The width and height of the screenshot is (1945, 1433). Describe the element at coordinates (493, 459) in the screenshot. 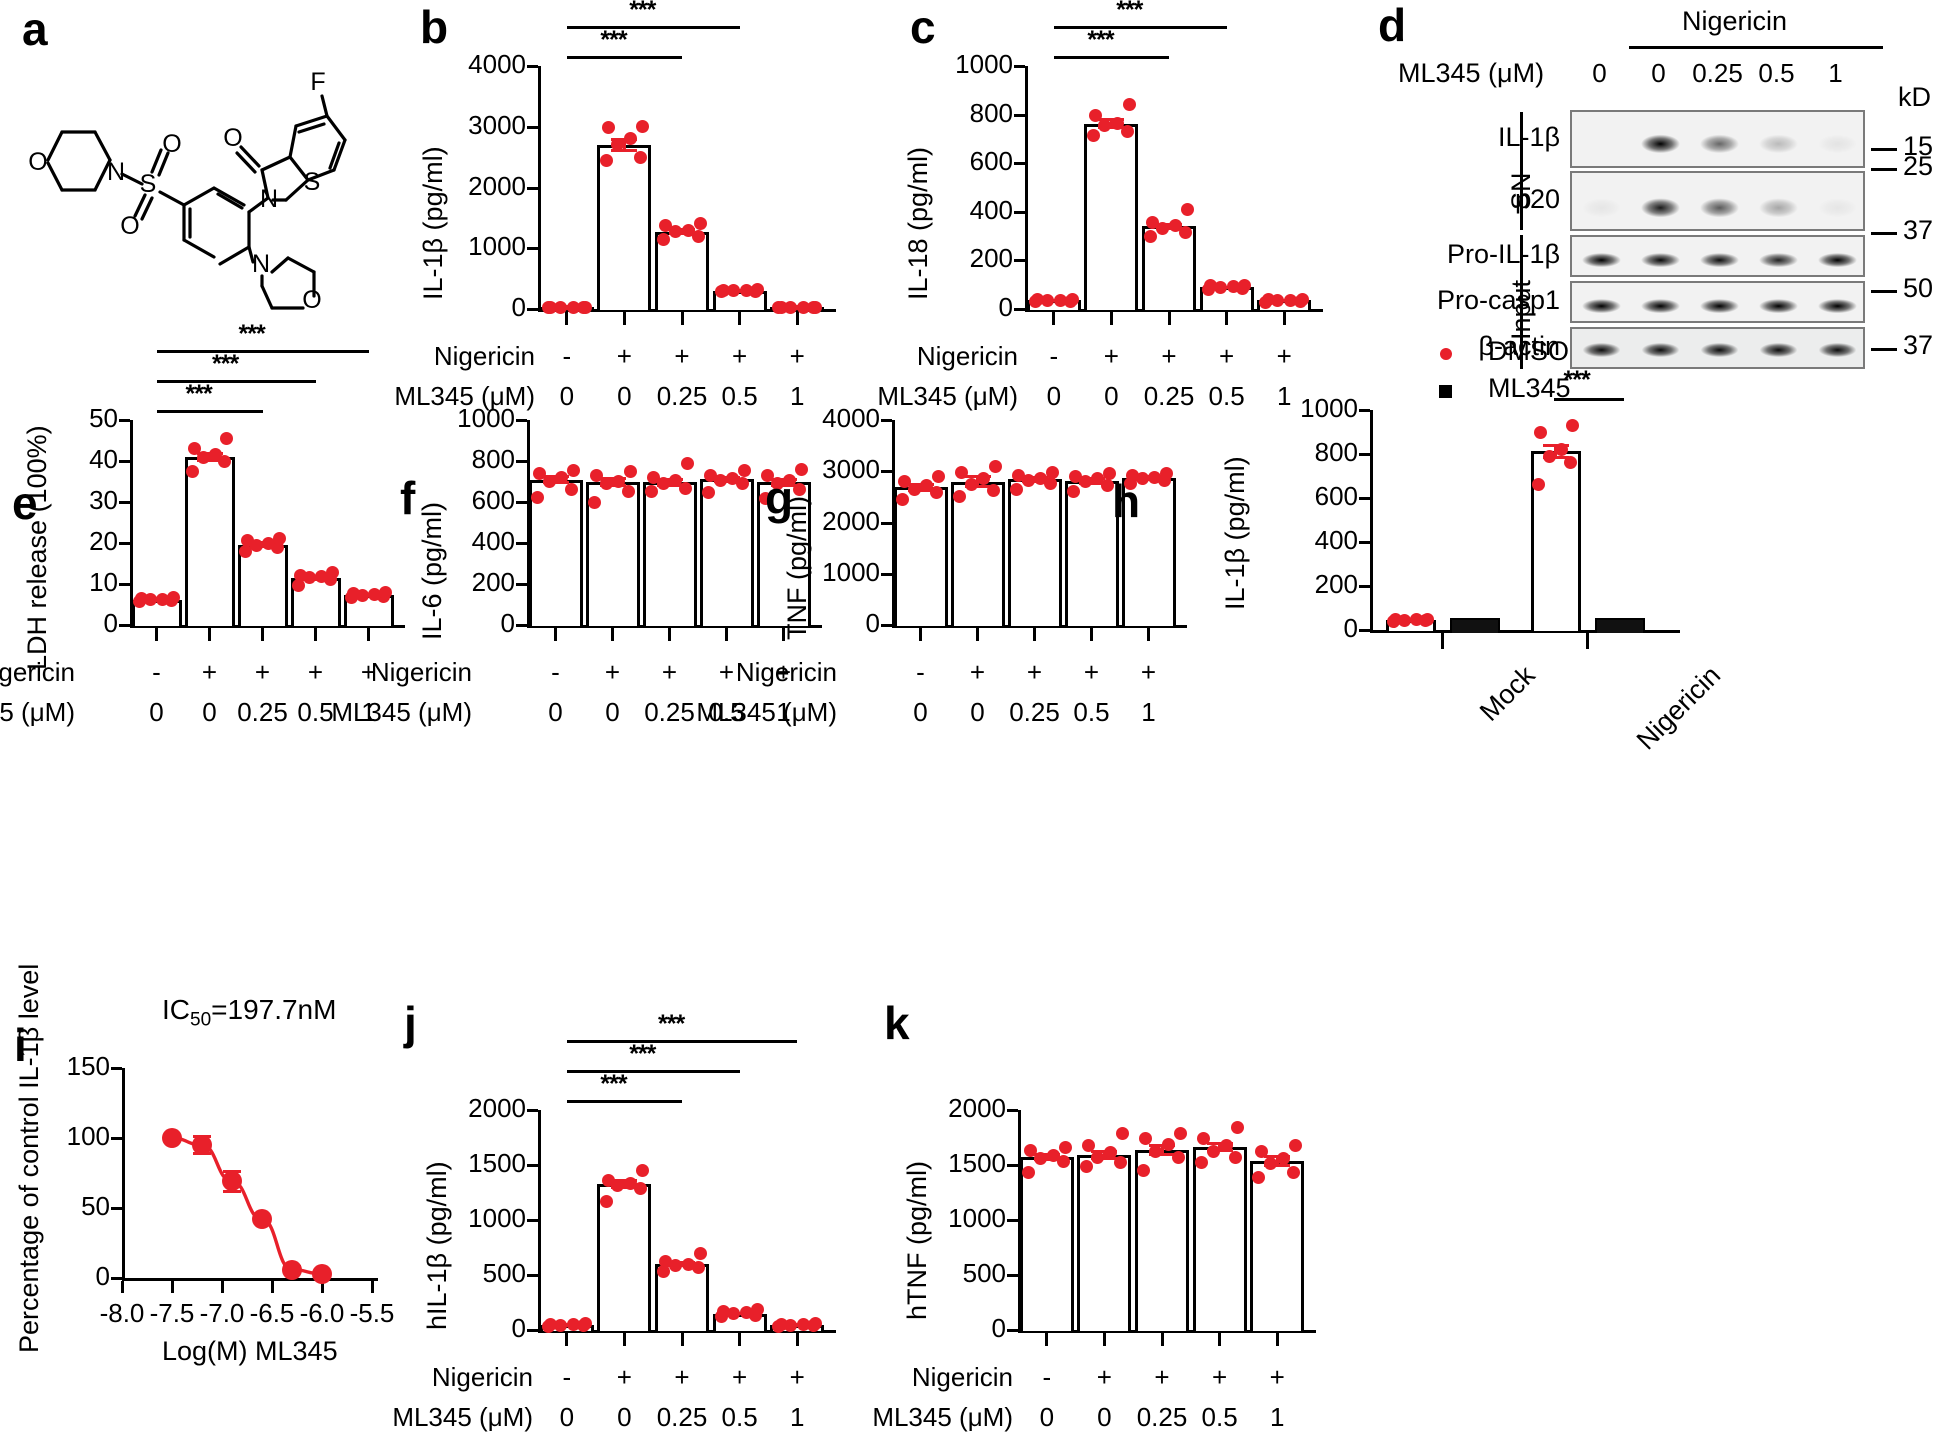

I see `y-tick-label: 800` at that location.